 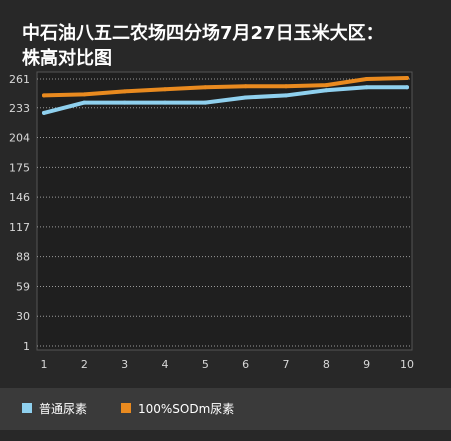 I want to click on series-lines, so click(x=225, y=95).